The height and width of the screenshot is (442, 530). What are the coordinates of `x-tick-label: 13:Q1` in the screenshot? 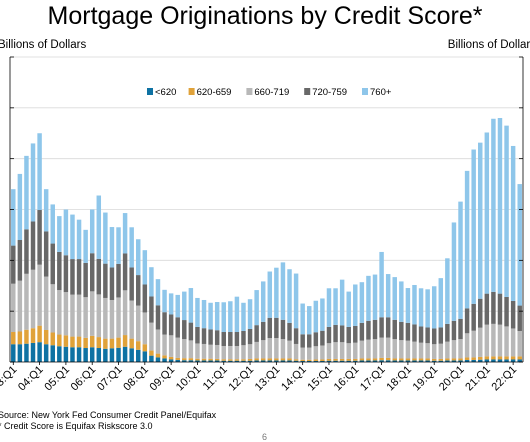 It's located at (268, 379).